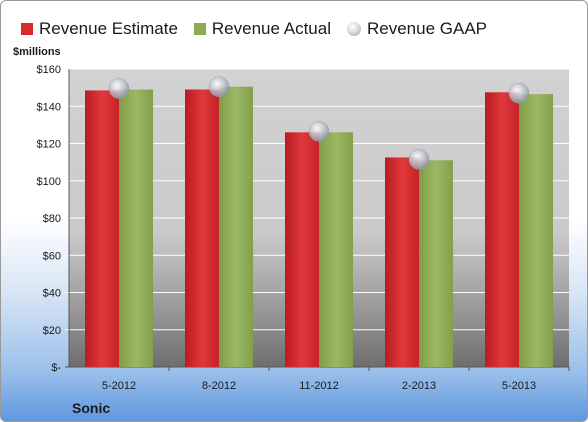  What do you see at coordinates (49, 182) in the screenshot?
I see `y-tick-label: $100` at bounding box center [49, 182].